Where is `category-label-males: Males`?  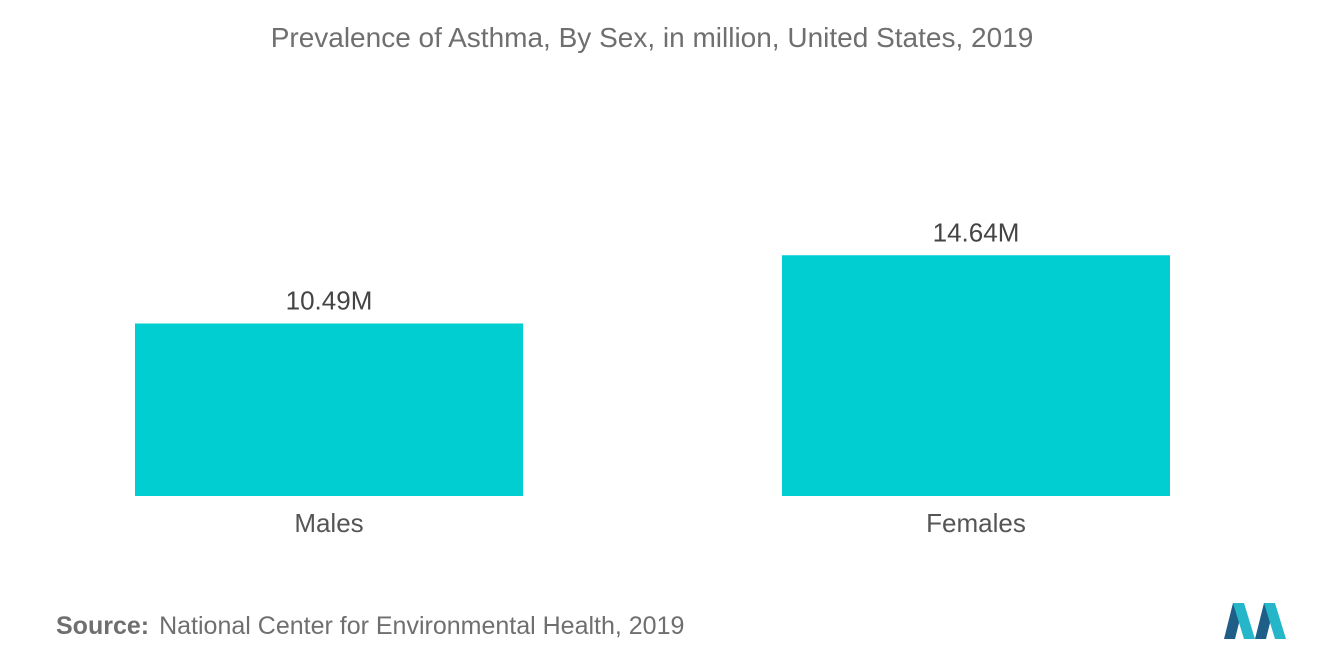
category-label-males: Males is located at coordinates (328, 523).